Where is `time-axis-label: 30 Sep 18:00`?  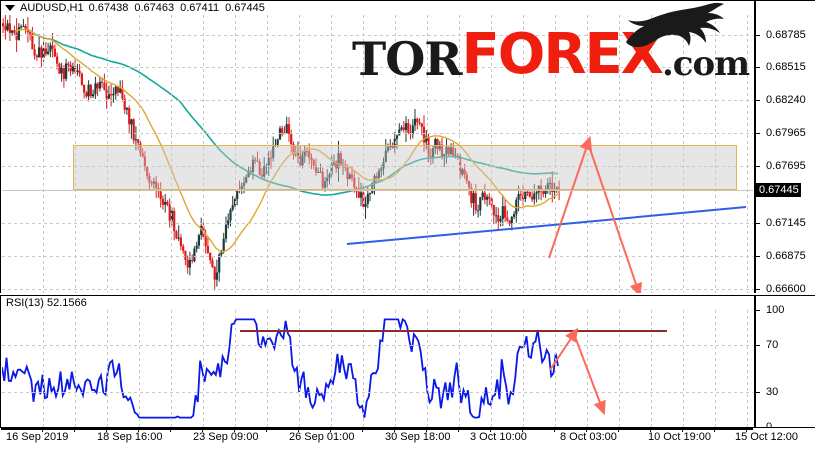
time-axis-label: 30 Sep 18:00 is located at coordinates (418, 437).